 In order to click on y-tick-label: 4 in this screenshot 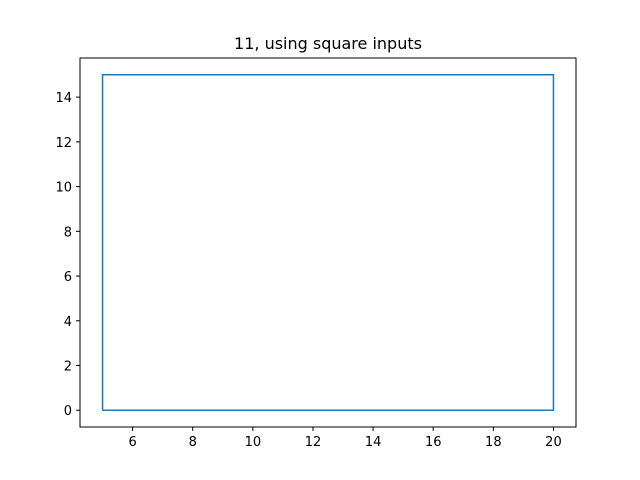, I will do `click(68, 322)`.